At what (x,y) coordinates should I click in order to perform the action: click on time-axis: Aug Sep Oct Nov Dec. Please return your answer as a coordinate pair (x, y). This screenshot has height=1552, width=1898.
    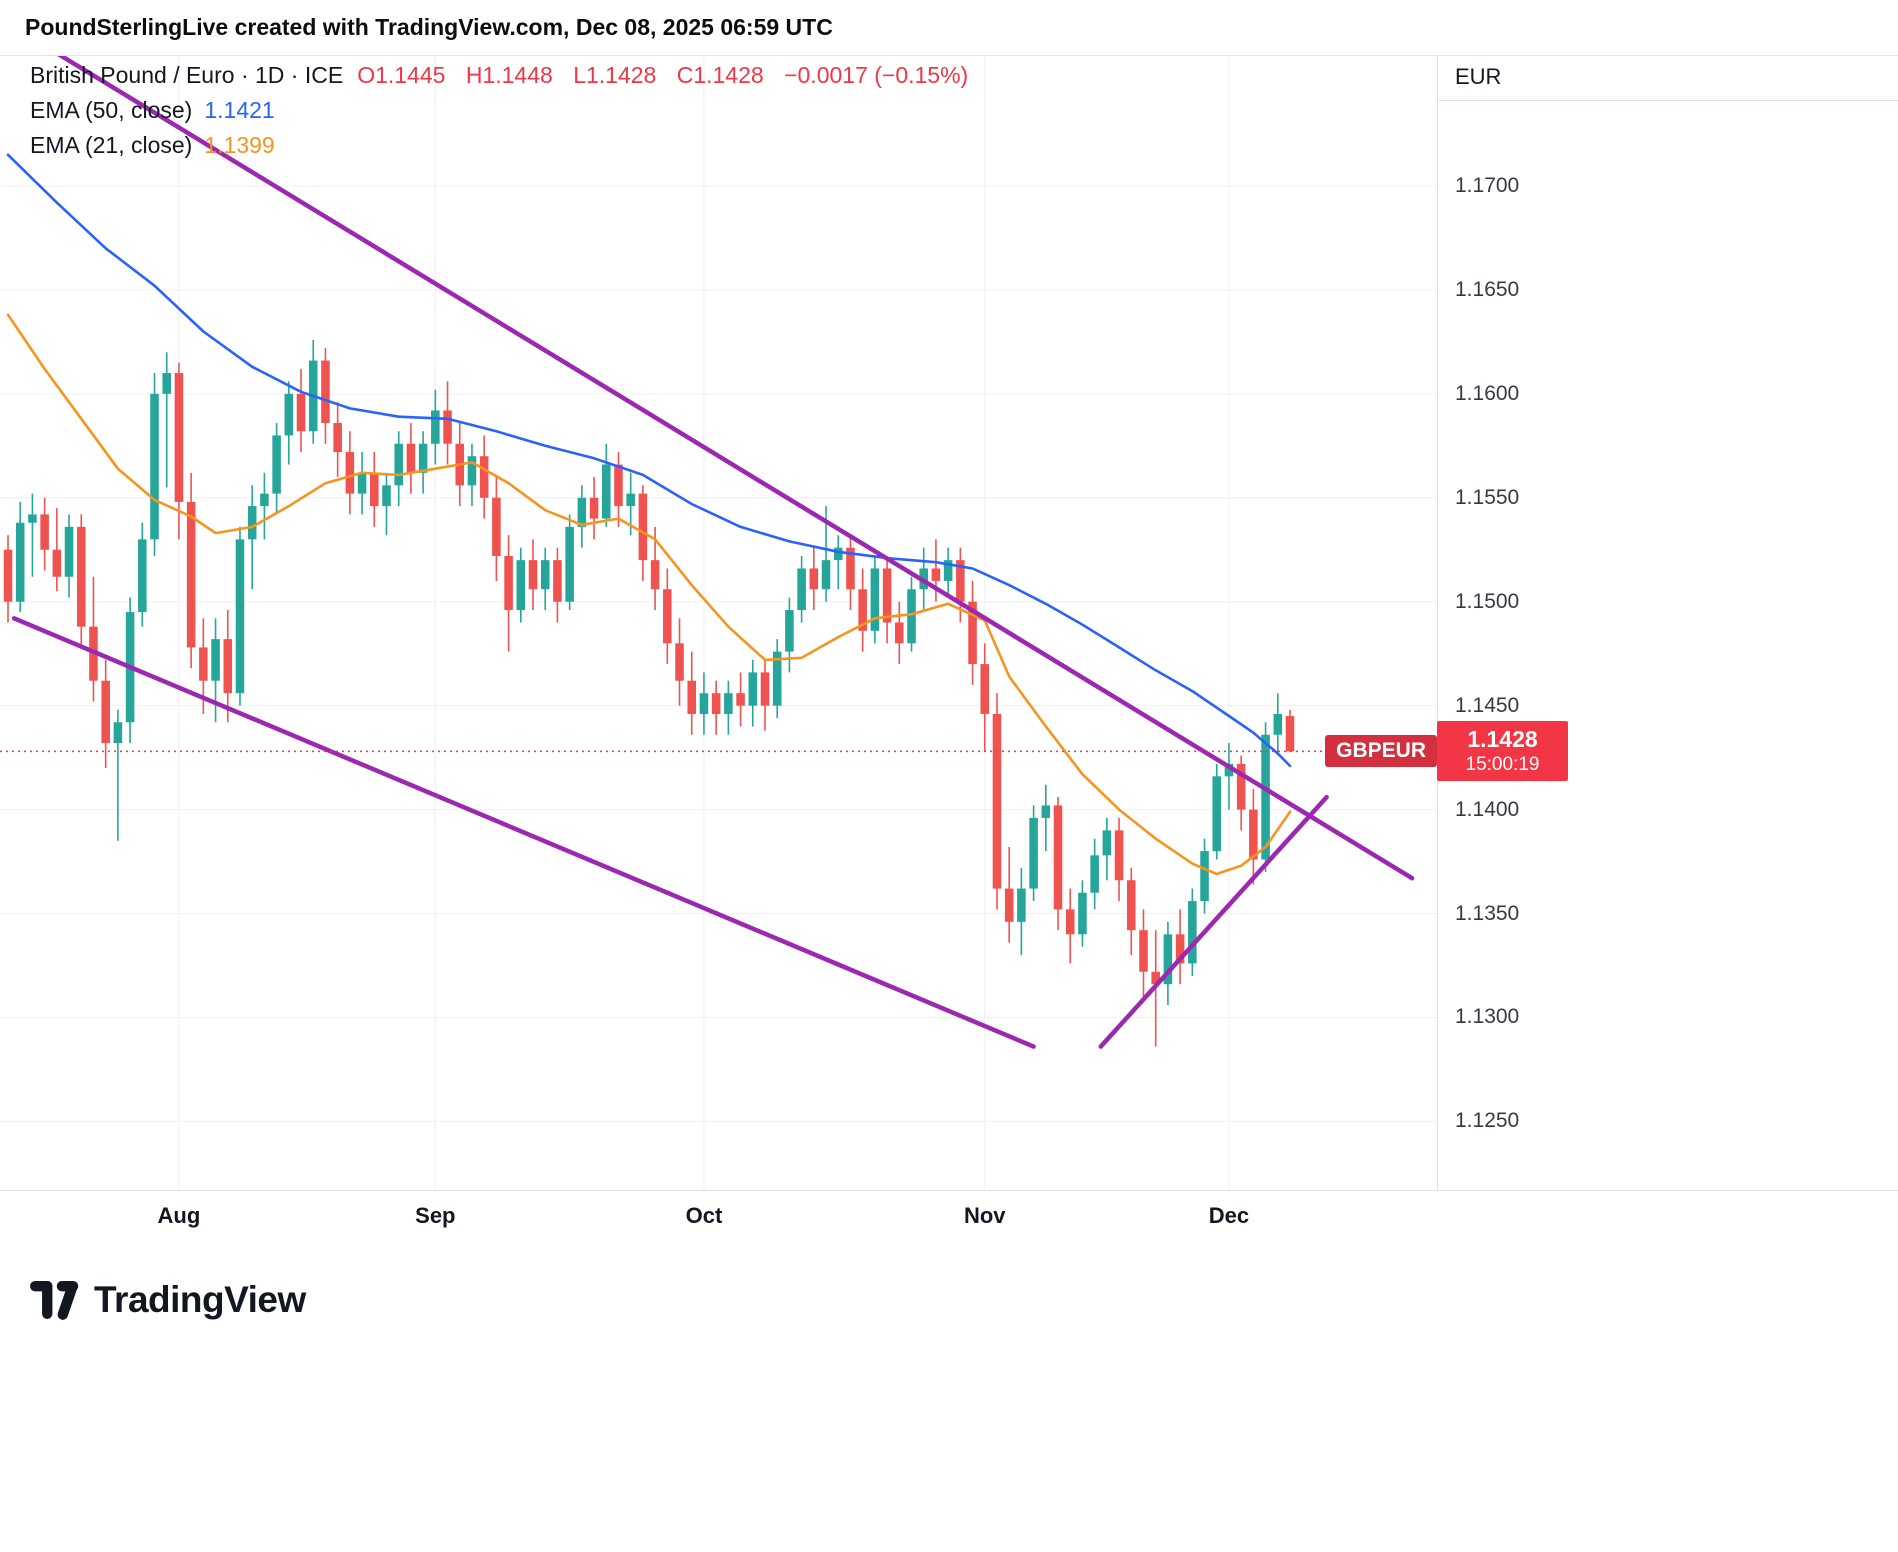
    Looking at the image, I should click on (949, 1218).